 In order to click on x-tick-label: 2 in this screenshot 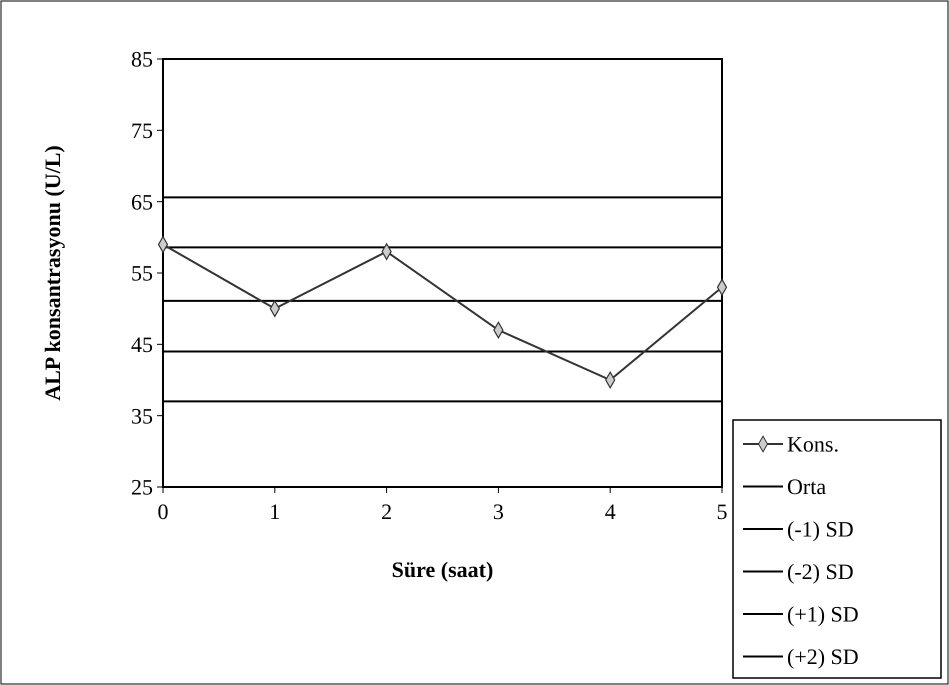, I will do `click(386, 511)`.